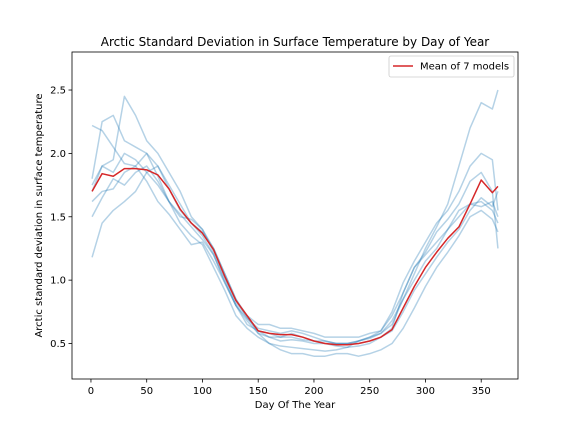  What do you see at coordinates (58, 281) in the screenshot?
I see `y-tick-label: 1.0` at bounding box center [58, 281].